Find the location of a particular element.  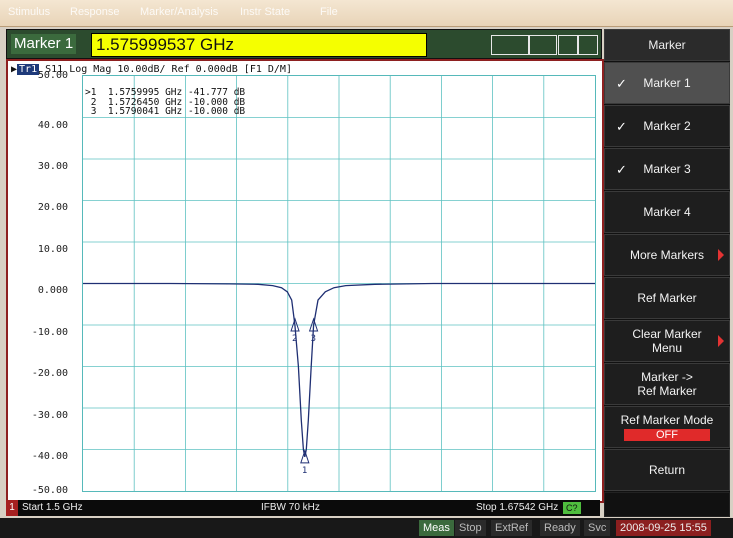

date-time: 2008-09-25 15:55 is located at coordinates (663, 528).